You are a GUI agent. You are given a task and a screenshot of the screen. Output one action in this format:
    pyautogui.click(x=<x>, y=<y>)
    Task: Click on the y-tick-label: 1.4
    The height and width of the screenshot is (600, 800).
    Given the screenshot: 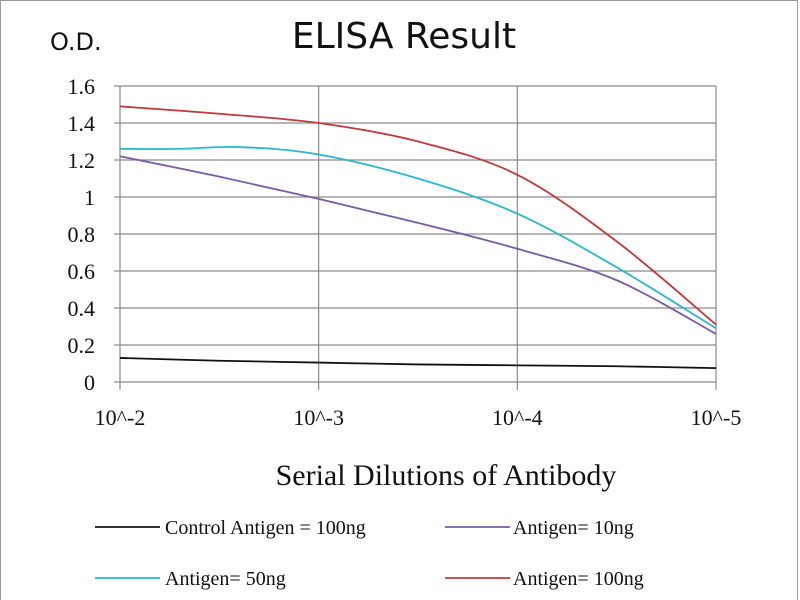 What is the action you would take?
    pyautogui.click(x=82, y=123)
    